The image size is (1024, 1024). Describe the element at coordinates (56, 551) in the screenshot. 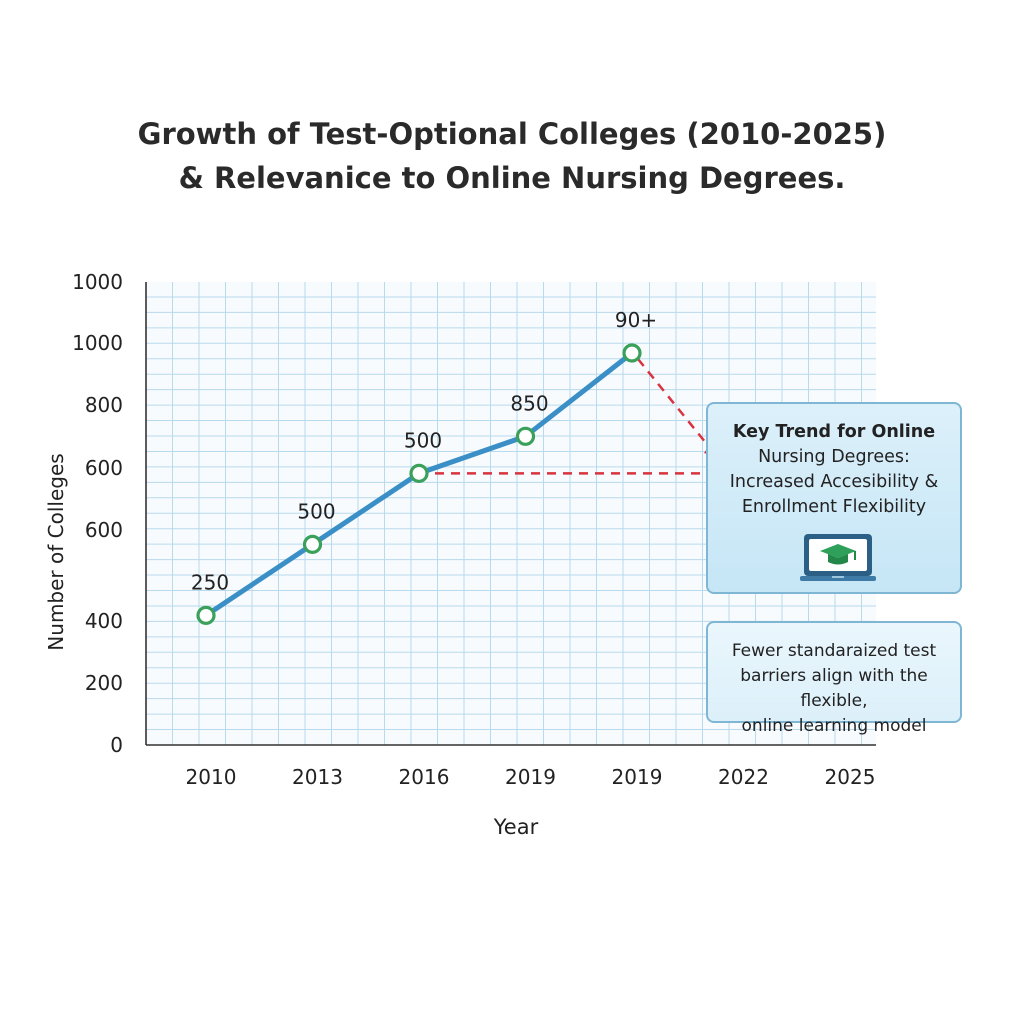

I see `y-axis-label: Number of Colleges` at that location.